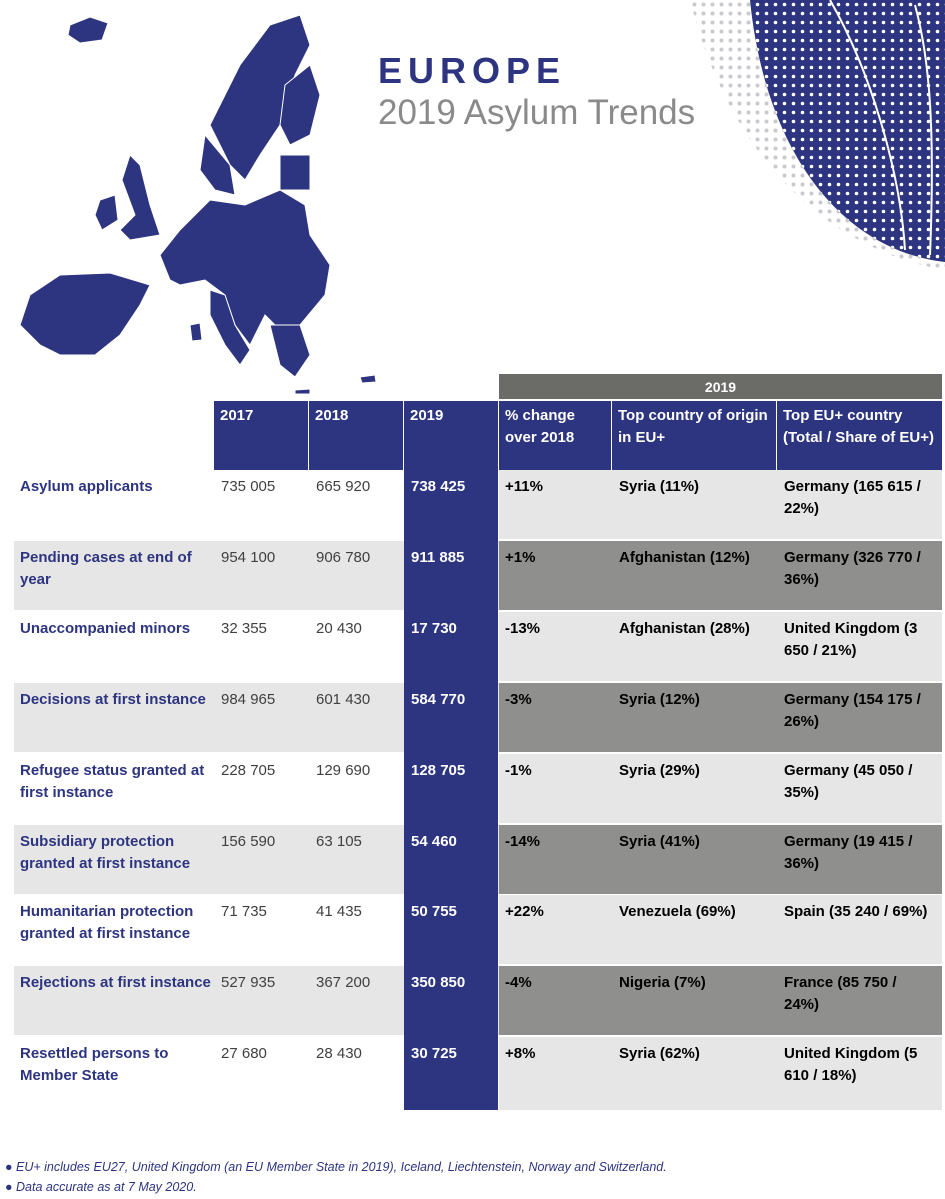 The image size is (945, 1199). I want to click on value-origin: Syria (12%), so click(659, 699).